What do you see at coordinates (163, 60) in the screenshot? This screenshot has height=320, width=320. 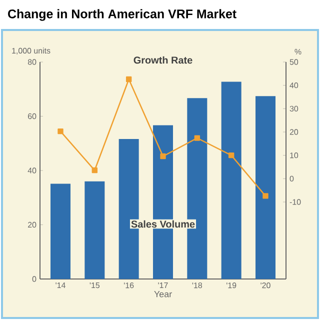 I see `series-label: Growth Rate` at bounding box center [163, 60].